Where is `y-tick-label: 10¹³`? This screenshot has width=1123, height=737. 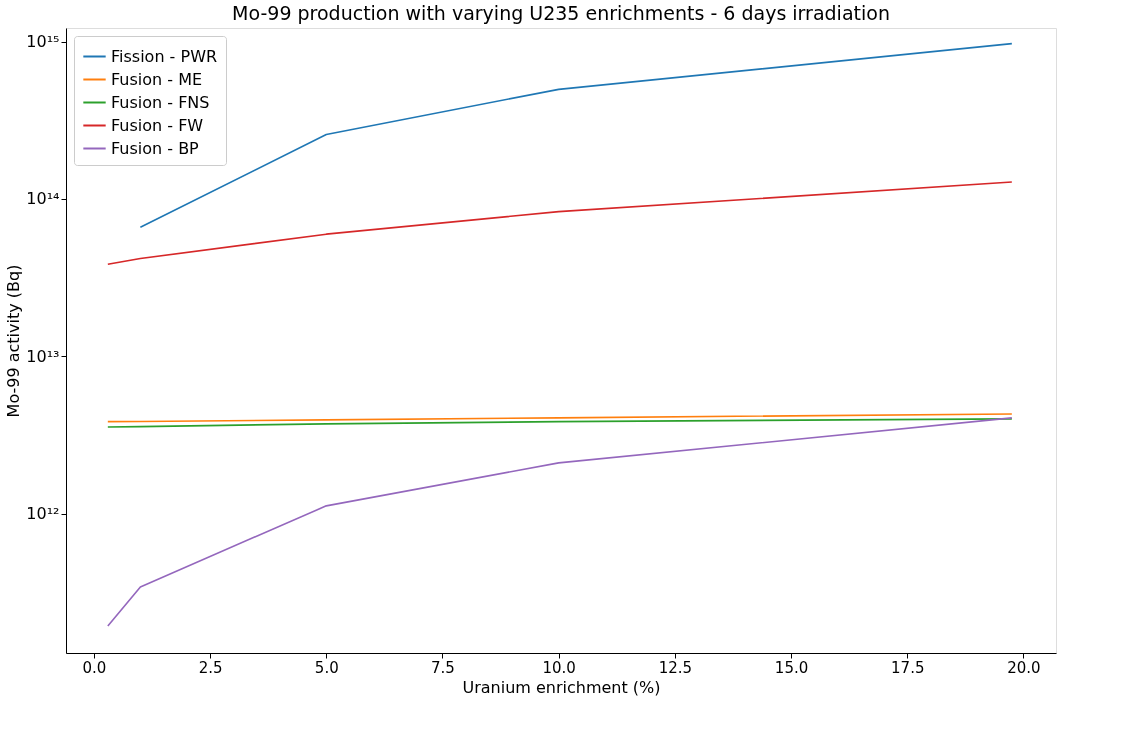 y-tick-label: 10¹³ is located at coordinates (43, 356).